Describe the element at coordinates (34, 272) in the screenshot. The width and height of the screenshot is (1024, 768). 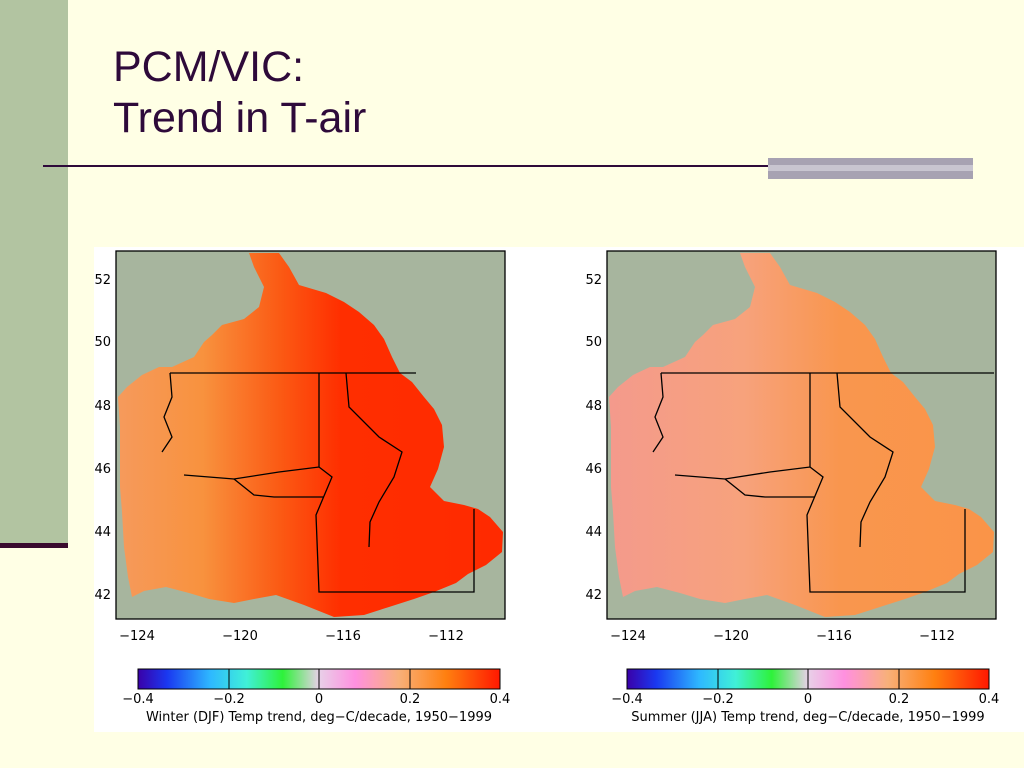
I see `left-decor-bar` at that location.